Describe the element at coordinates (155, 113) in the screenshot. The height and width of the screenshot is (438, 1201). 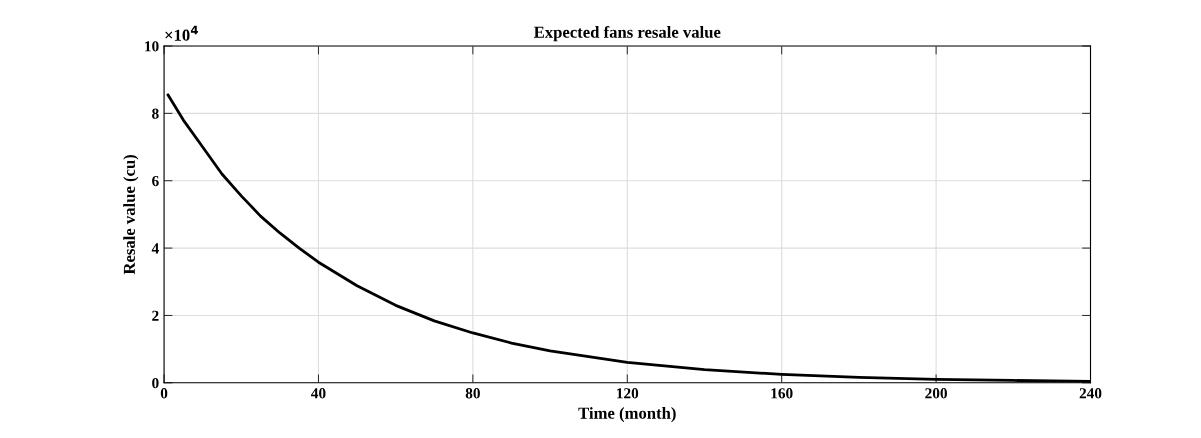
I see `y-tick-label: 8` at that location.